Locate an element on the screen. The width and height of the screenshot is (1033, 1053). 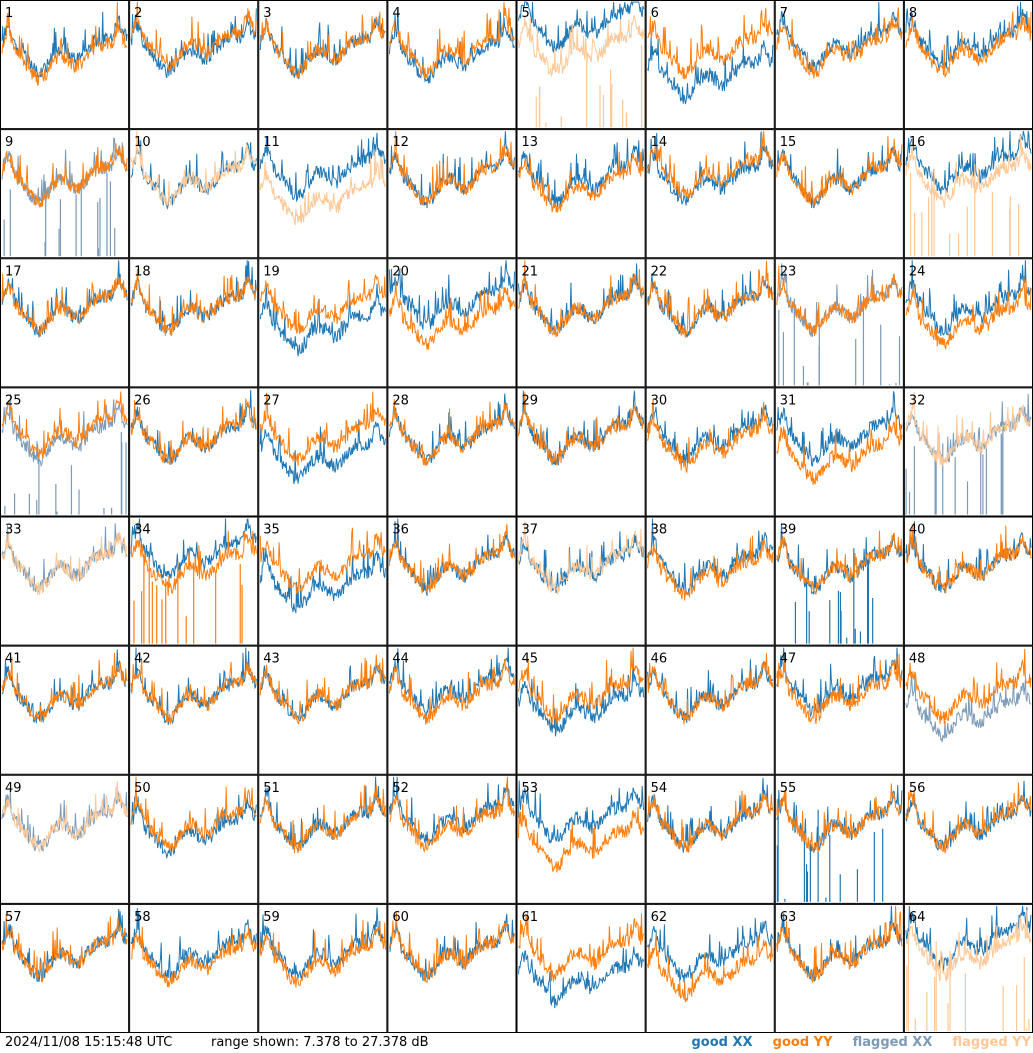
panel-14: 14 is located at coordinates (710, 194).